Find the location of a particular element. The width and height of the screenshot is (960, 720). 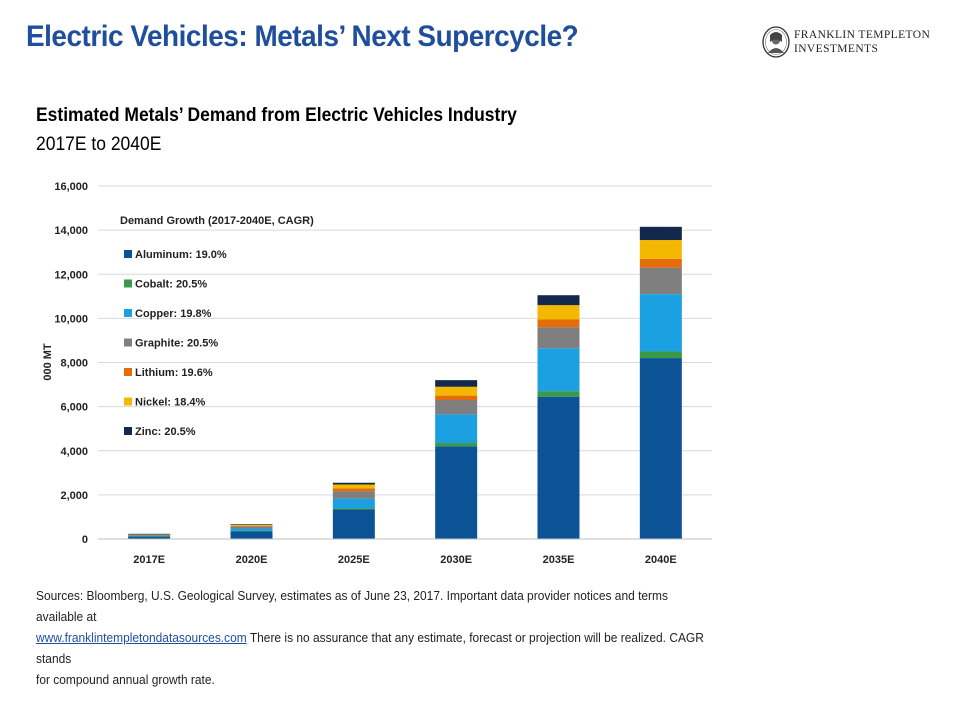

brand-line-2: INVESTMENTS is located at coordinates (836, 49).